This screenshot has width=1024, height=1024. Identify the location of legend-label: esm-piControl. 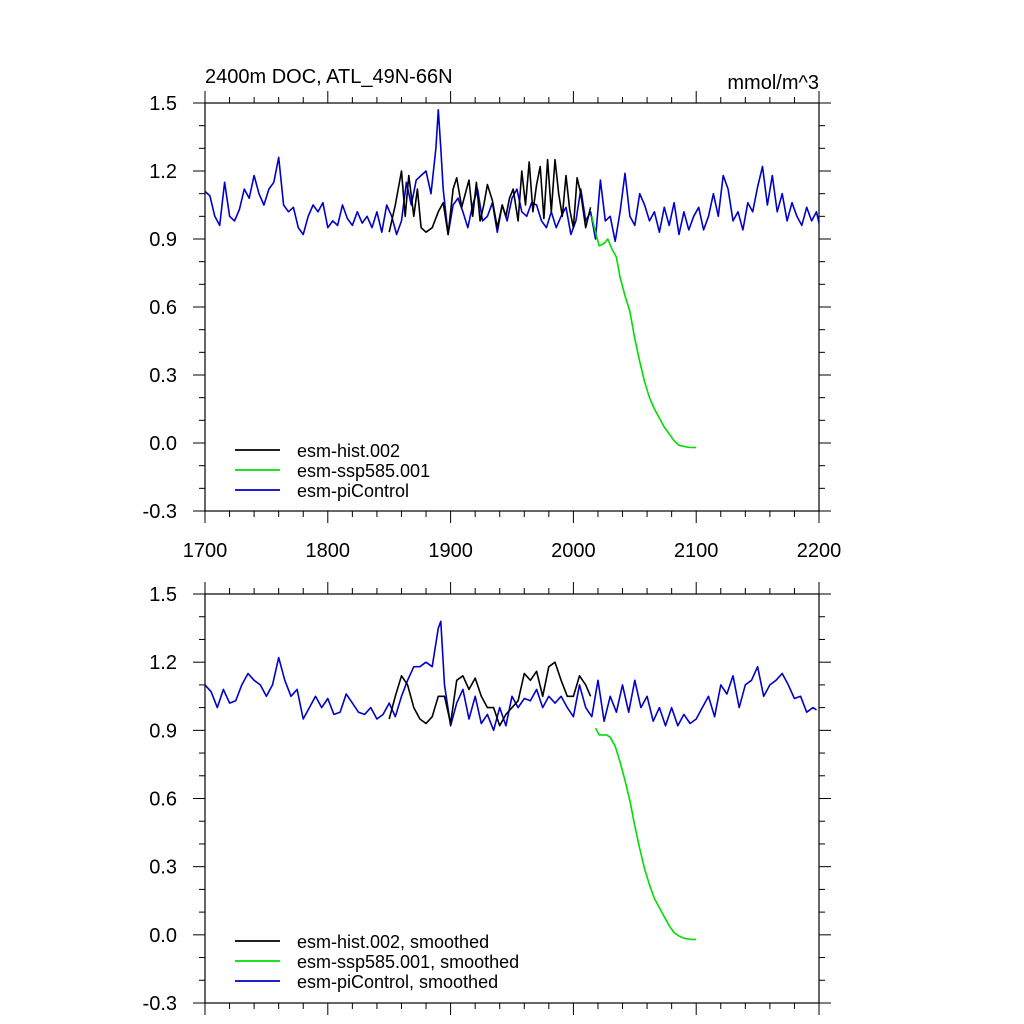
(353, 491).